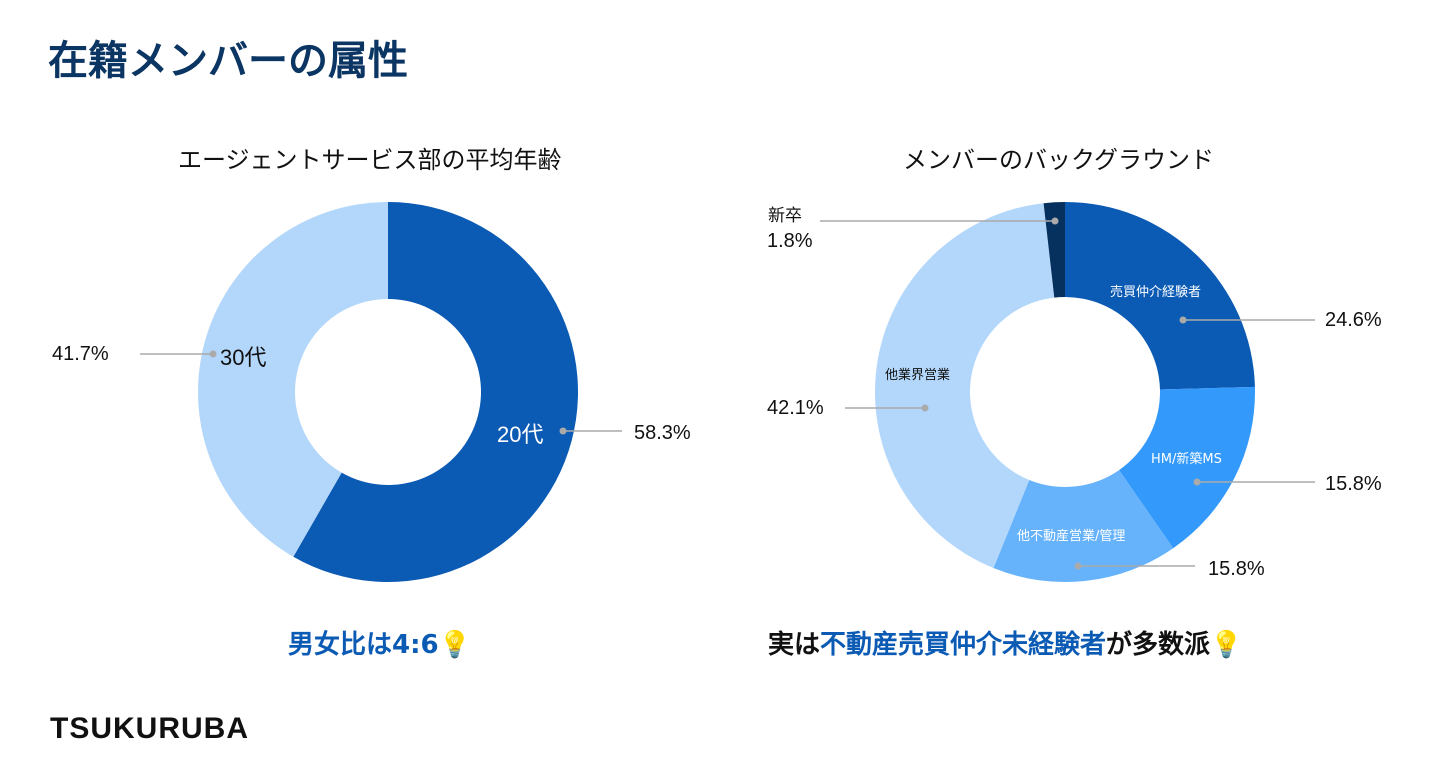 This screenshot has width=1440, height=776. Describe the element at coordinates (1353, 320) in the screenshot. I see `data-label-brokerage: 24.6%` at that location.